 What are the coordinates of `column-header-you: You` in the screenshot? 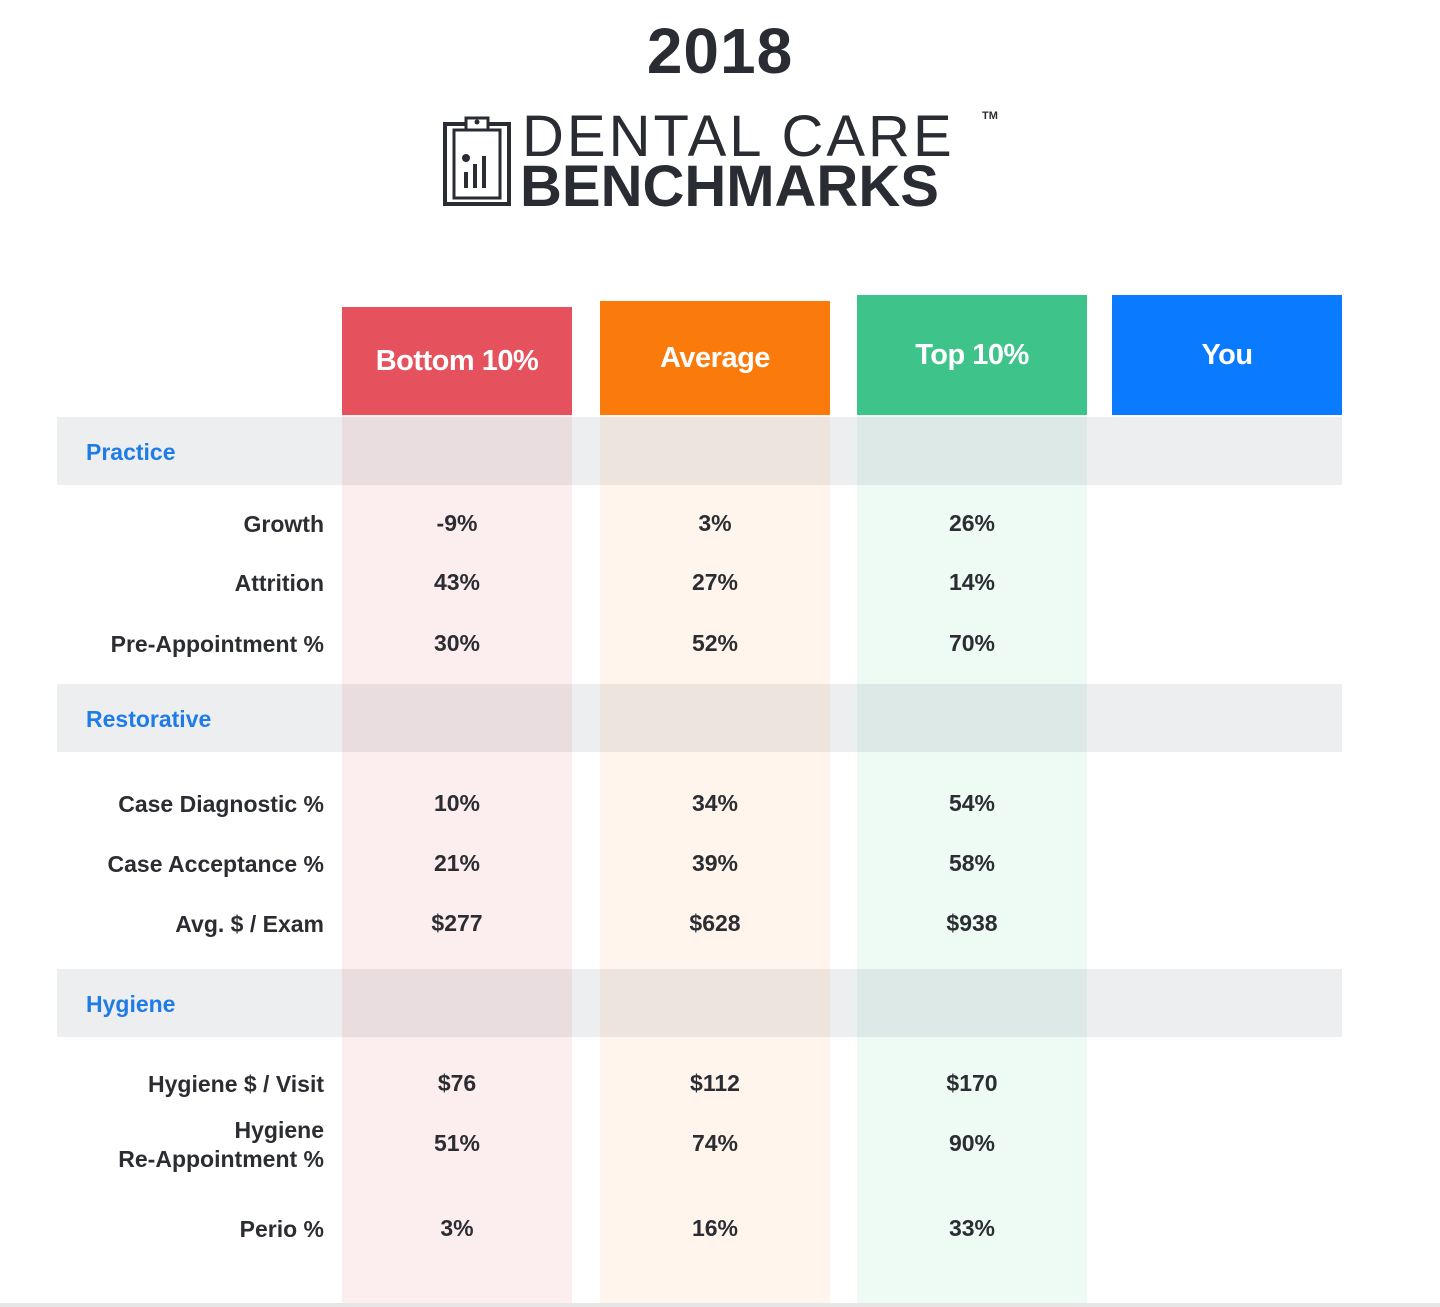 It's located at (1227, 355).